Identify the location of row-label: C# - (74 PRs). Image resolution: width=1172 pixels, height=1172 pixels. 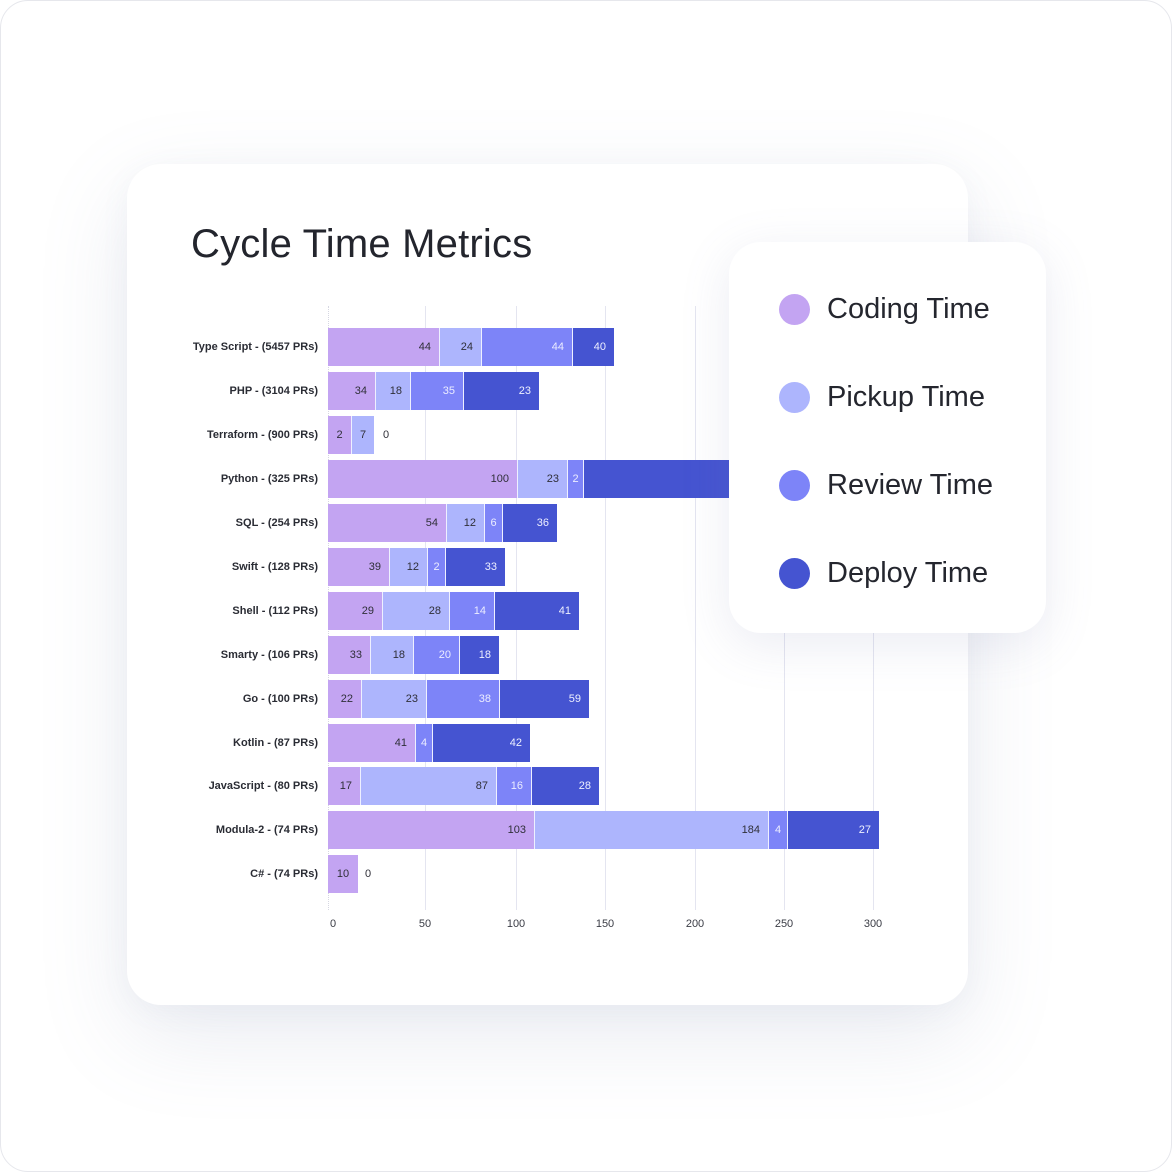
(284, 874).